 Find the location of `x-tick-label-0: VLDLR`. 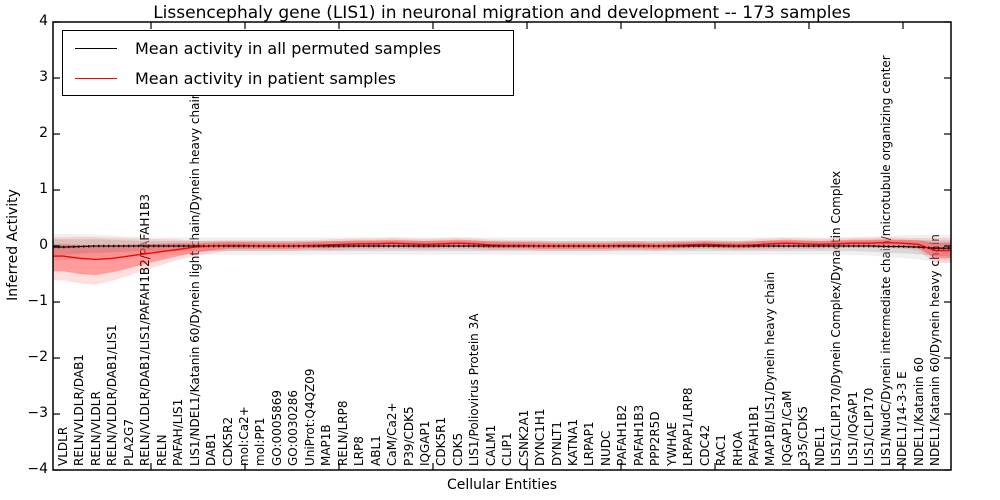

x-tick-label-0: VLDLR is located at coordinates (63, 446).